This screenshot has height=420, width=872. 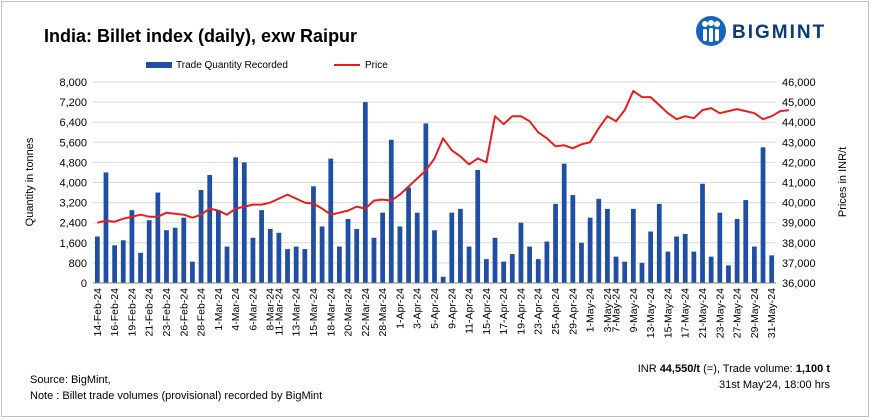 I want to click on y2-axis-title: Prices in INR/t, so click(x=843, y=182).